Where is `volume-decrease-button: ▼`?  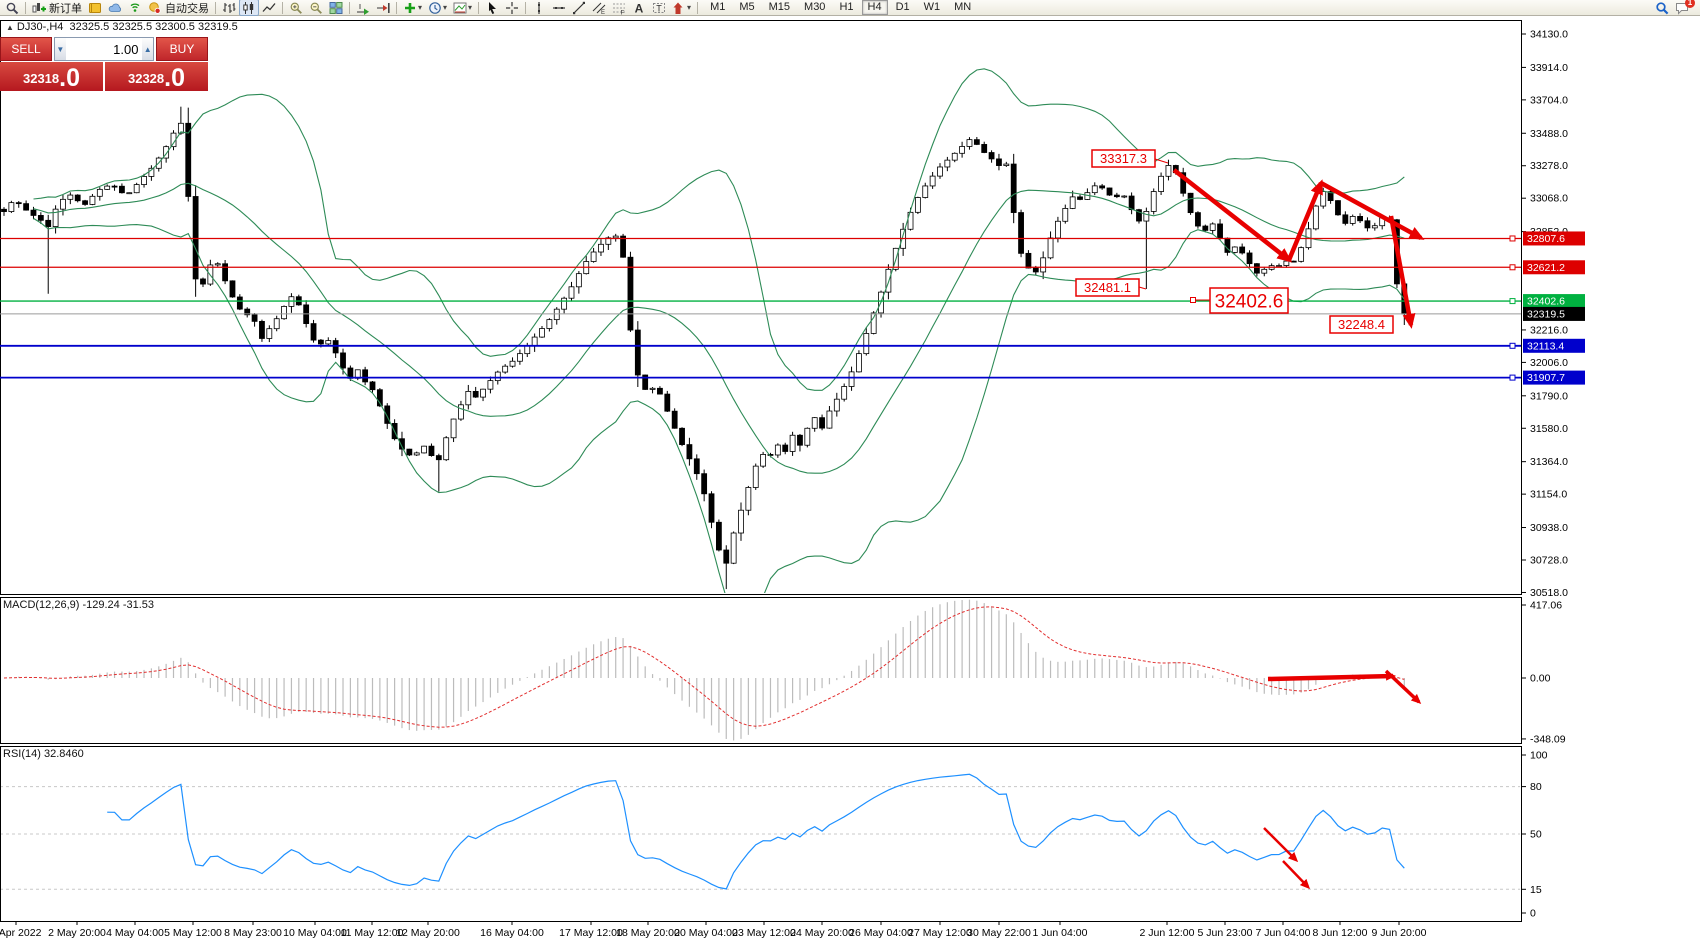 volume-decrease-button: ▼ is located at coordinates (60, 49).